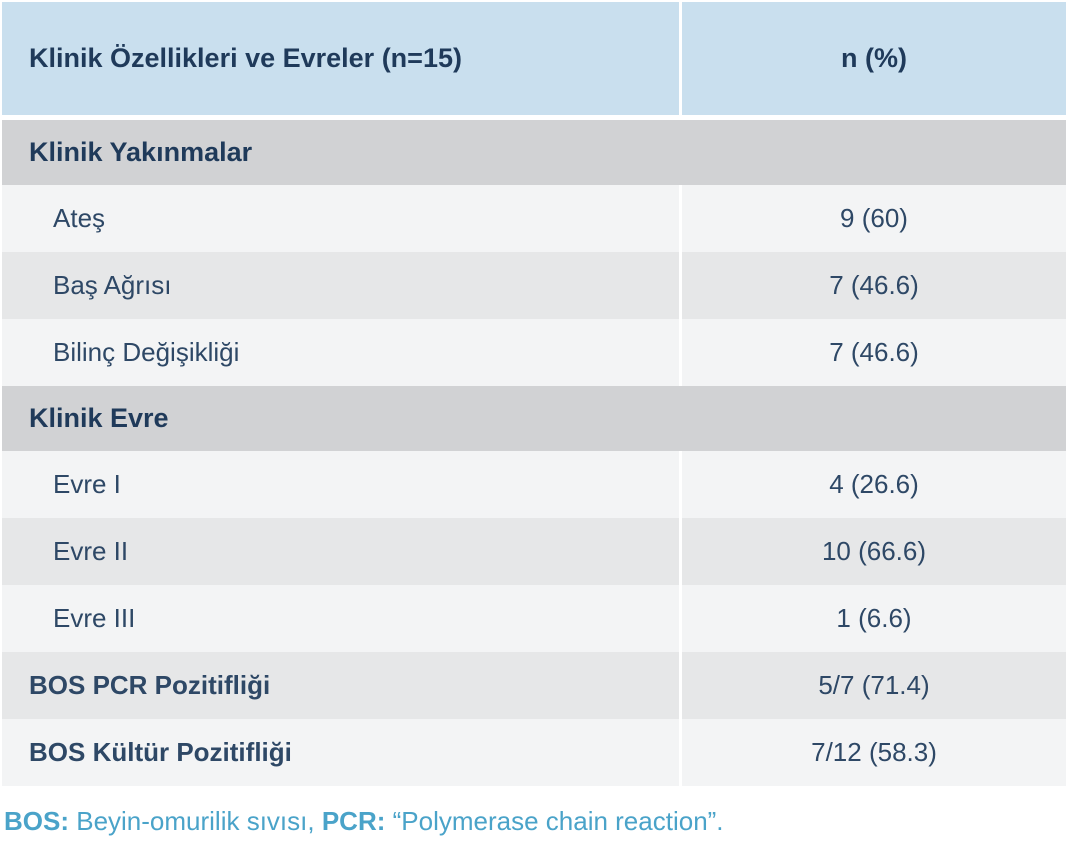 The image size is (1068, 863). Describe the element at coordinates (874, 58) in the screenshot. I see `header-n-percent: n (%)` at that location.